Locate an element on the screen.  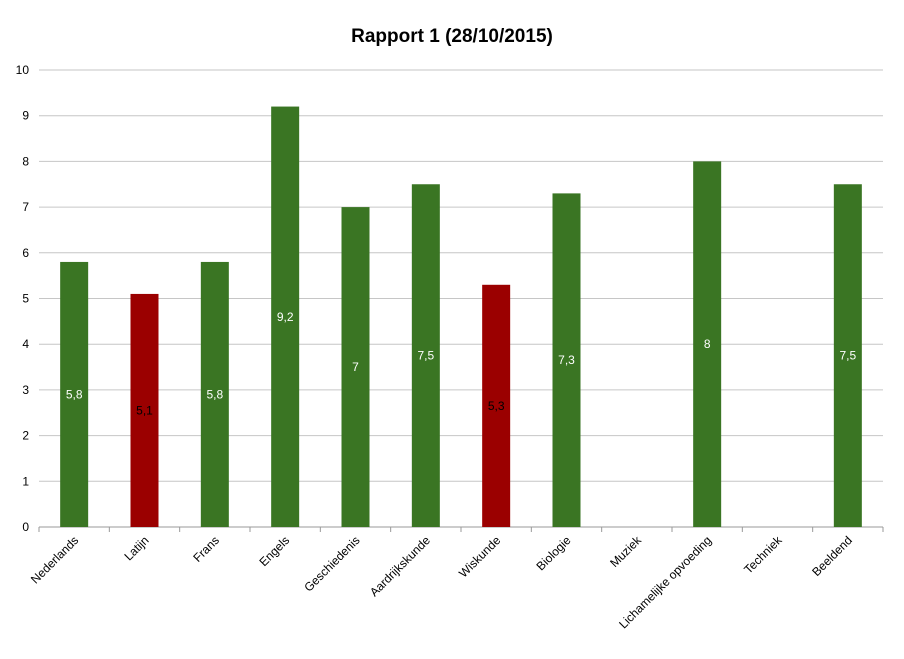
data-label: 5,3 is located at coordinates (496, 406).